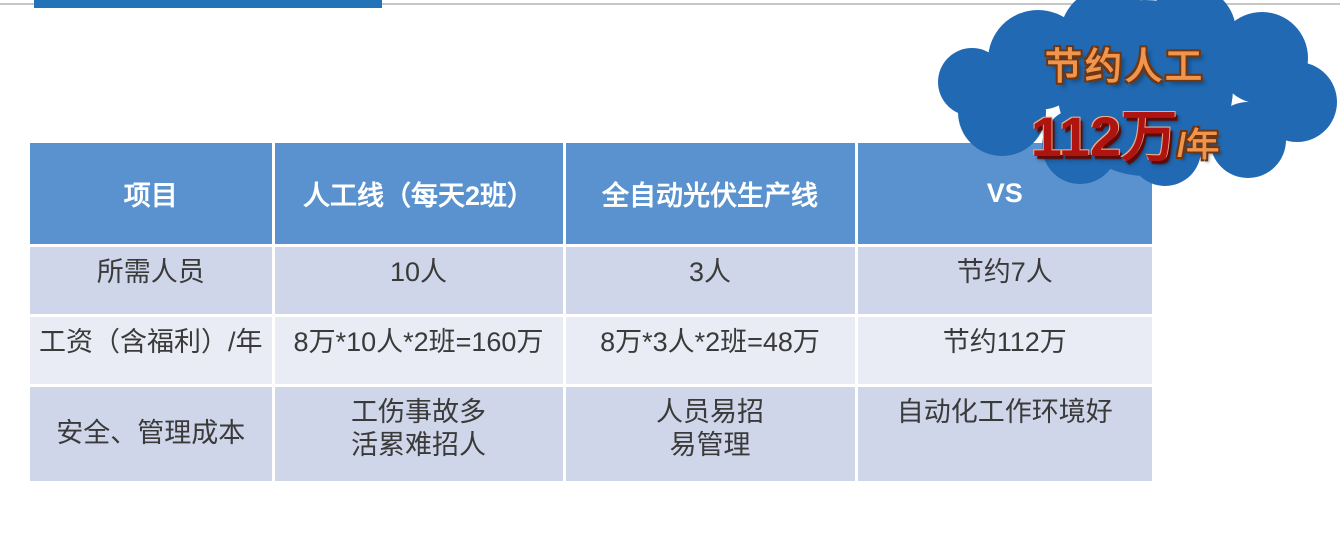 The image size is (1340, 537). I want to click on callout-title: 节约人工, so click(1125, 66).